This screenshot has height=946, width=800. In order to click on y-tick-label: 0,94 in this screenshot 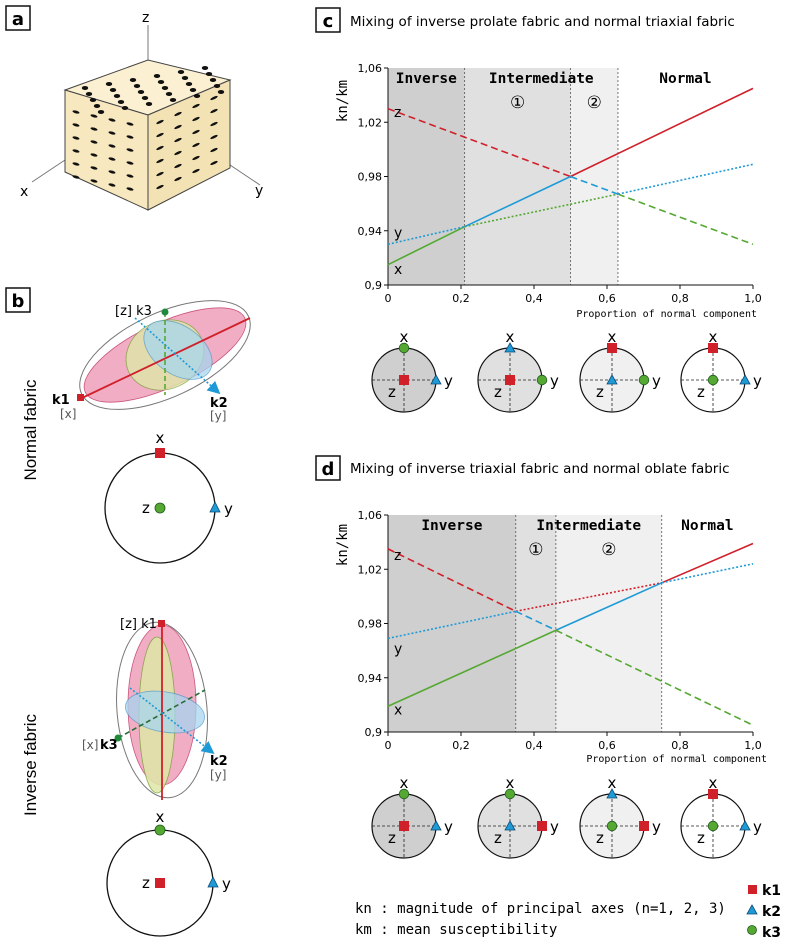, I will do `click(370, 678)`.